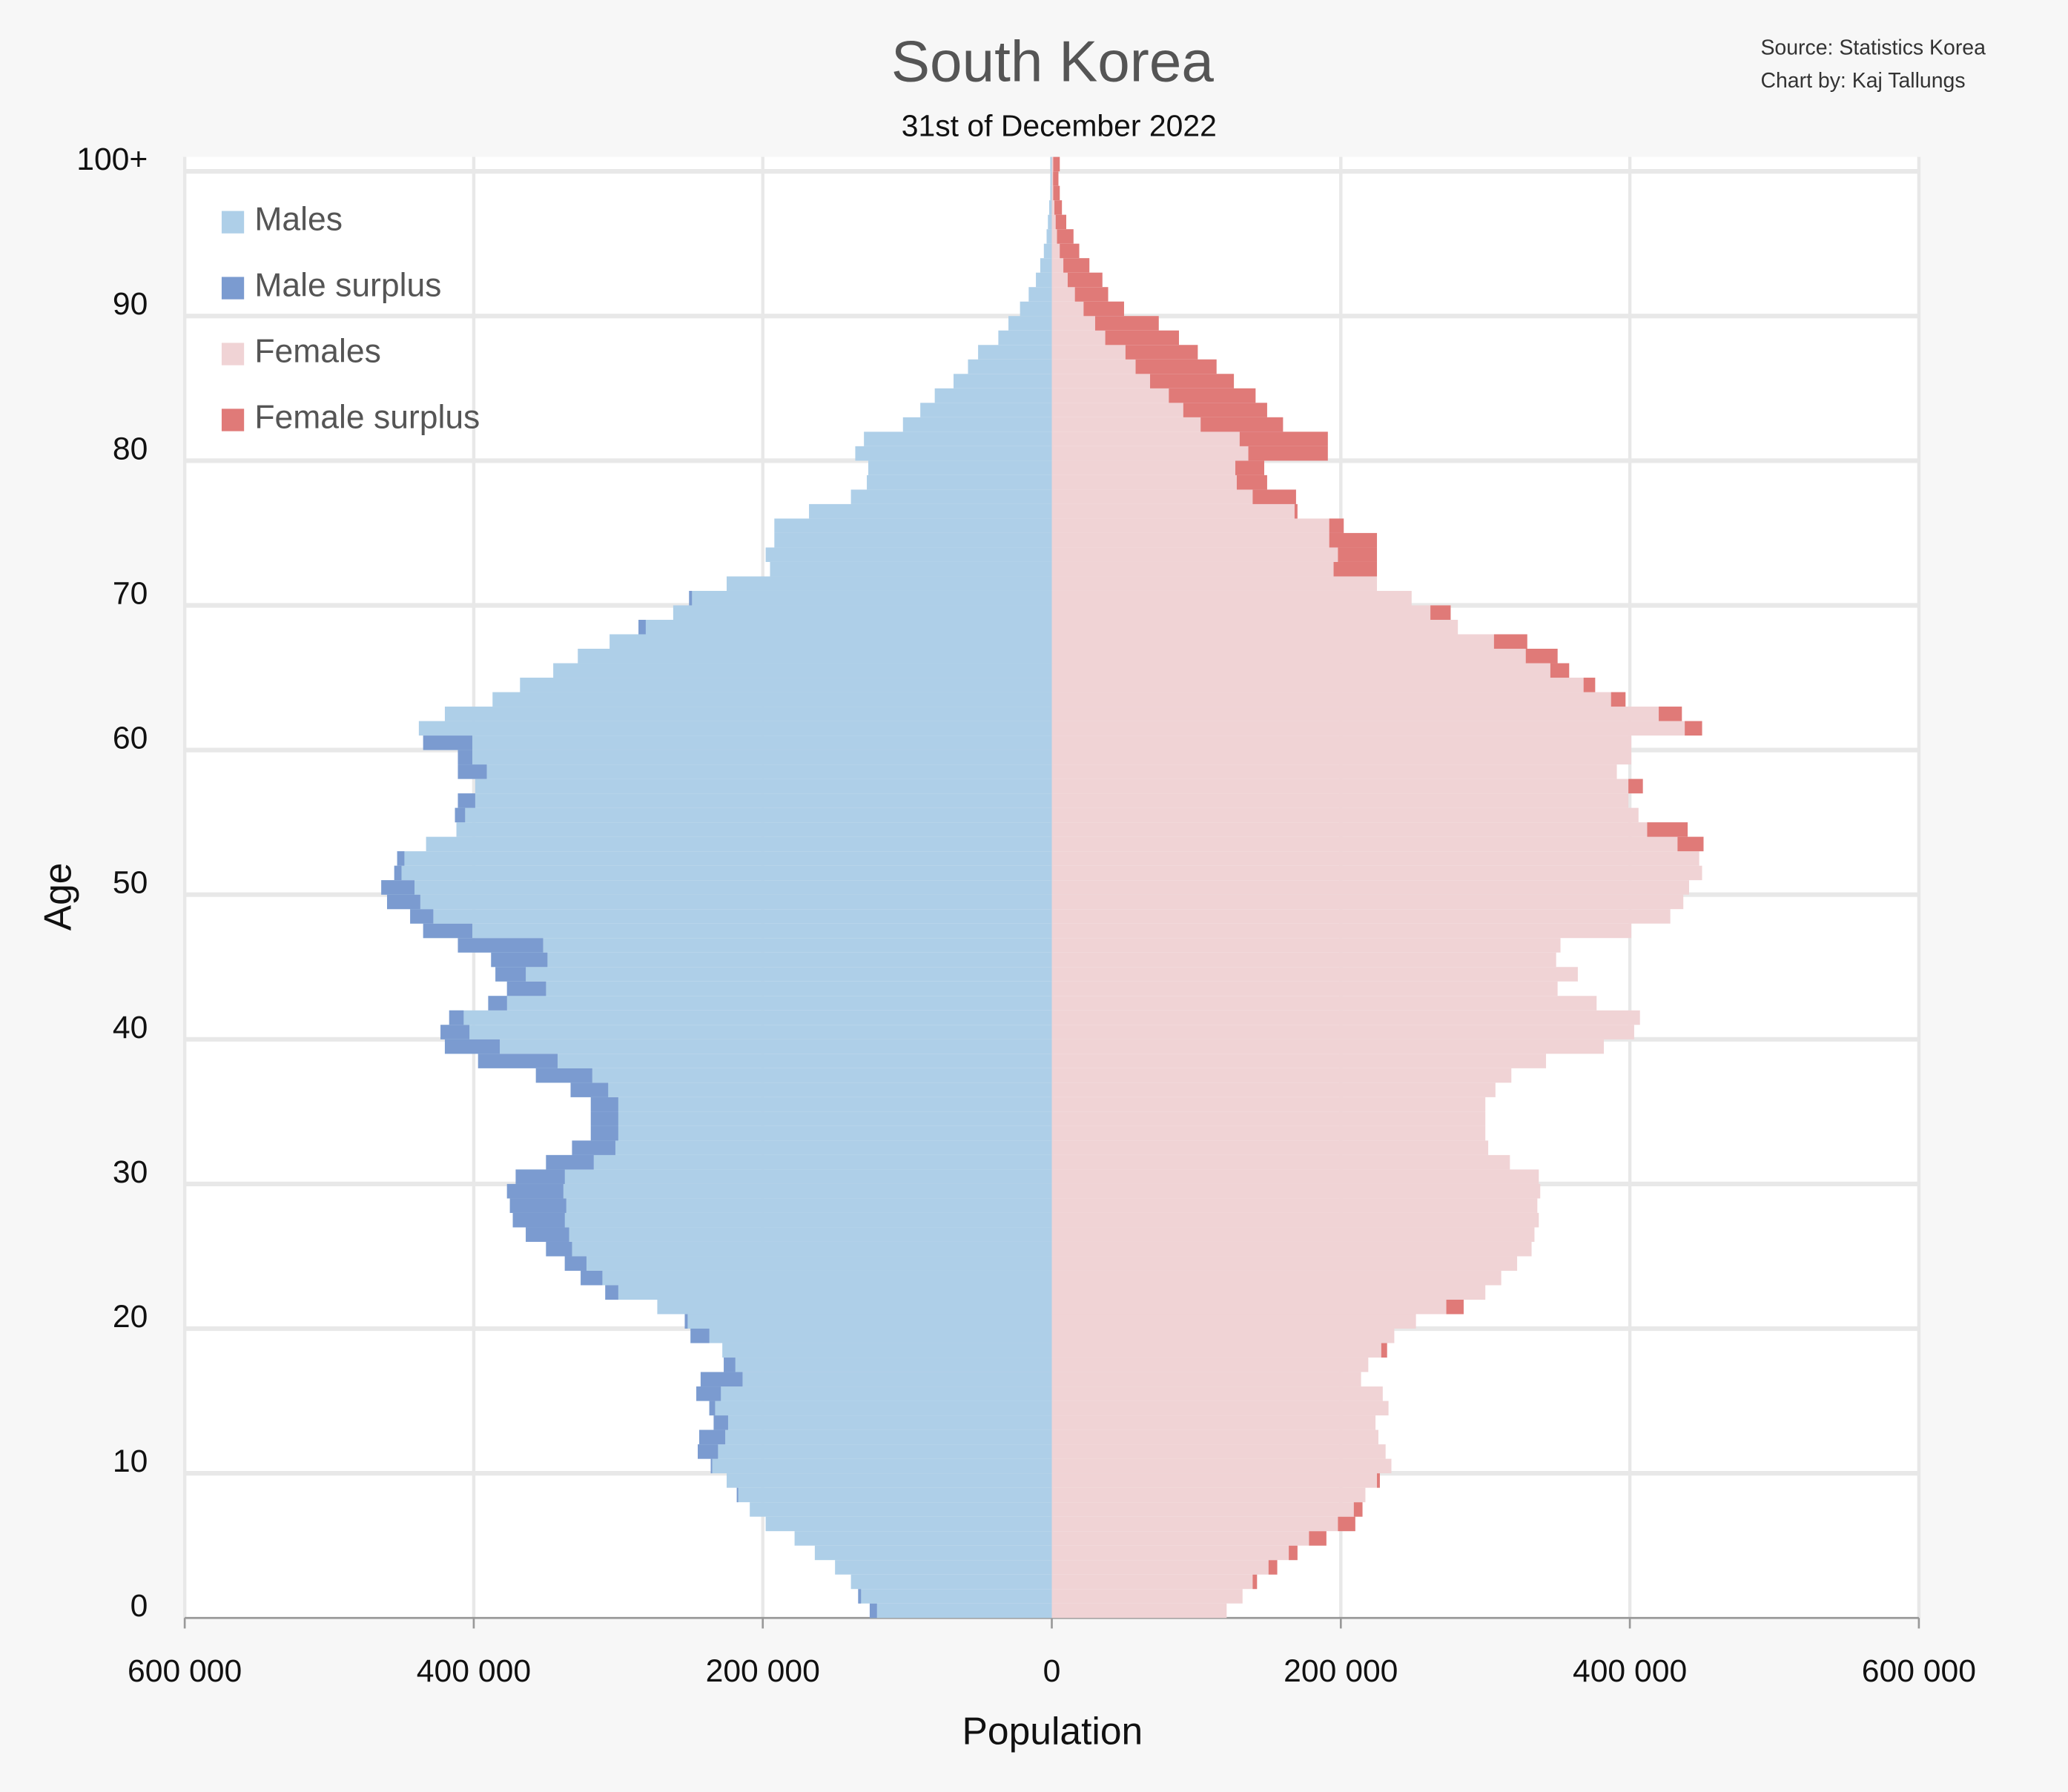  What do you see at coordinates (130, 1172) in the screenshot?
I see `y-tick-label: 30` at bounding box center [130, 1172].